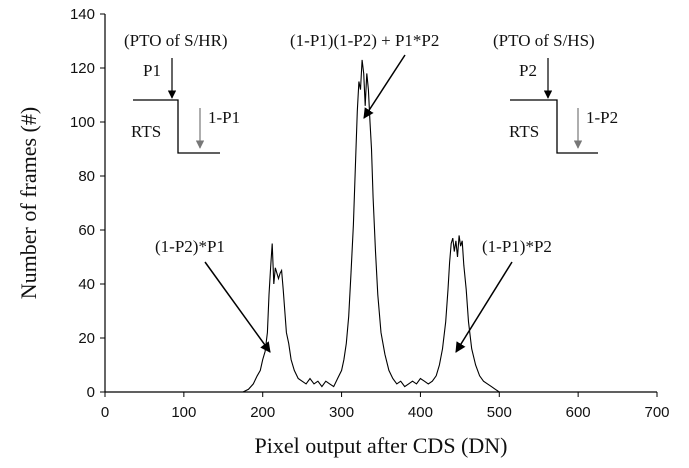 This screenshot has width=689, height=468. Describe the element at coordinates (86, 176) in the screenshot. I see `y-tick-label: 80` at that location.